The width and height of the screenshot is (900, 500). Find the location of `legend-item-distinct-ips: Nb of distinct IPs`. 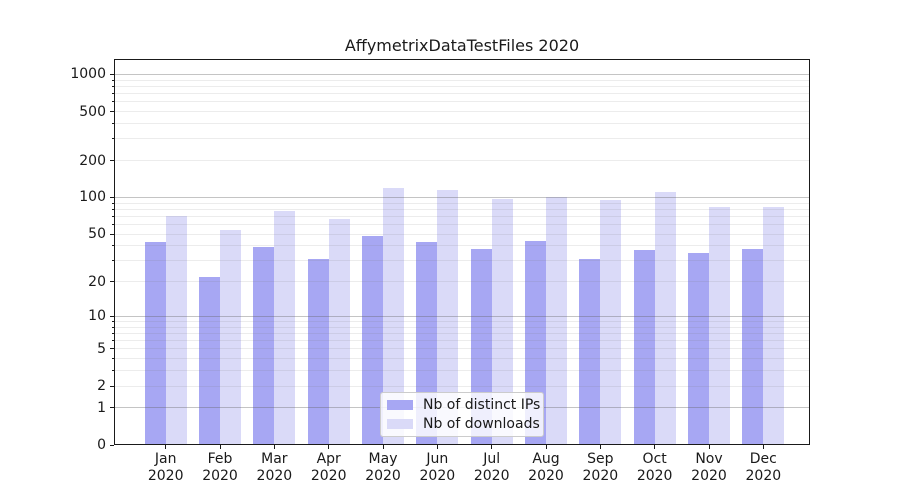

legend-item-distinct-ips: Nb of distinct IPs is located at coordinates (463, 405).